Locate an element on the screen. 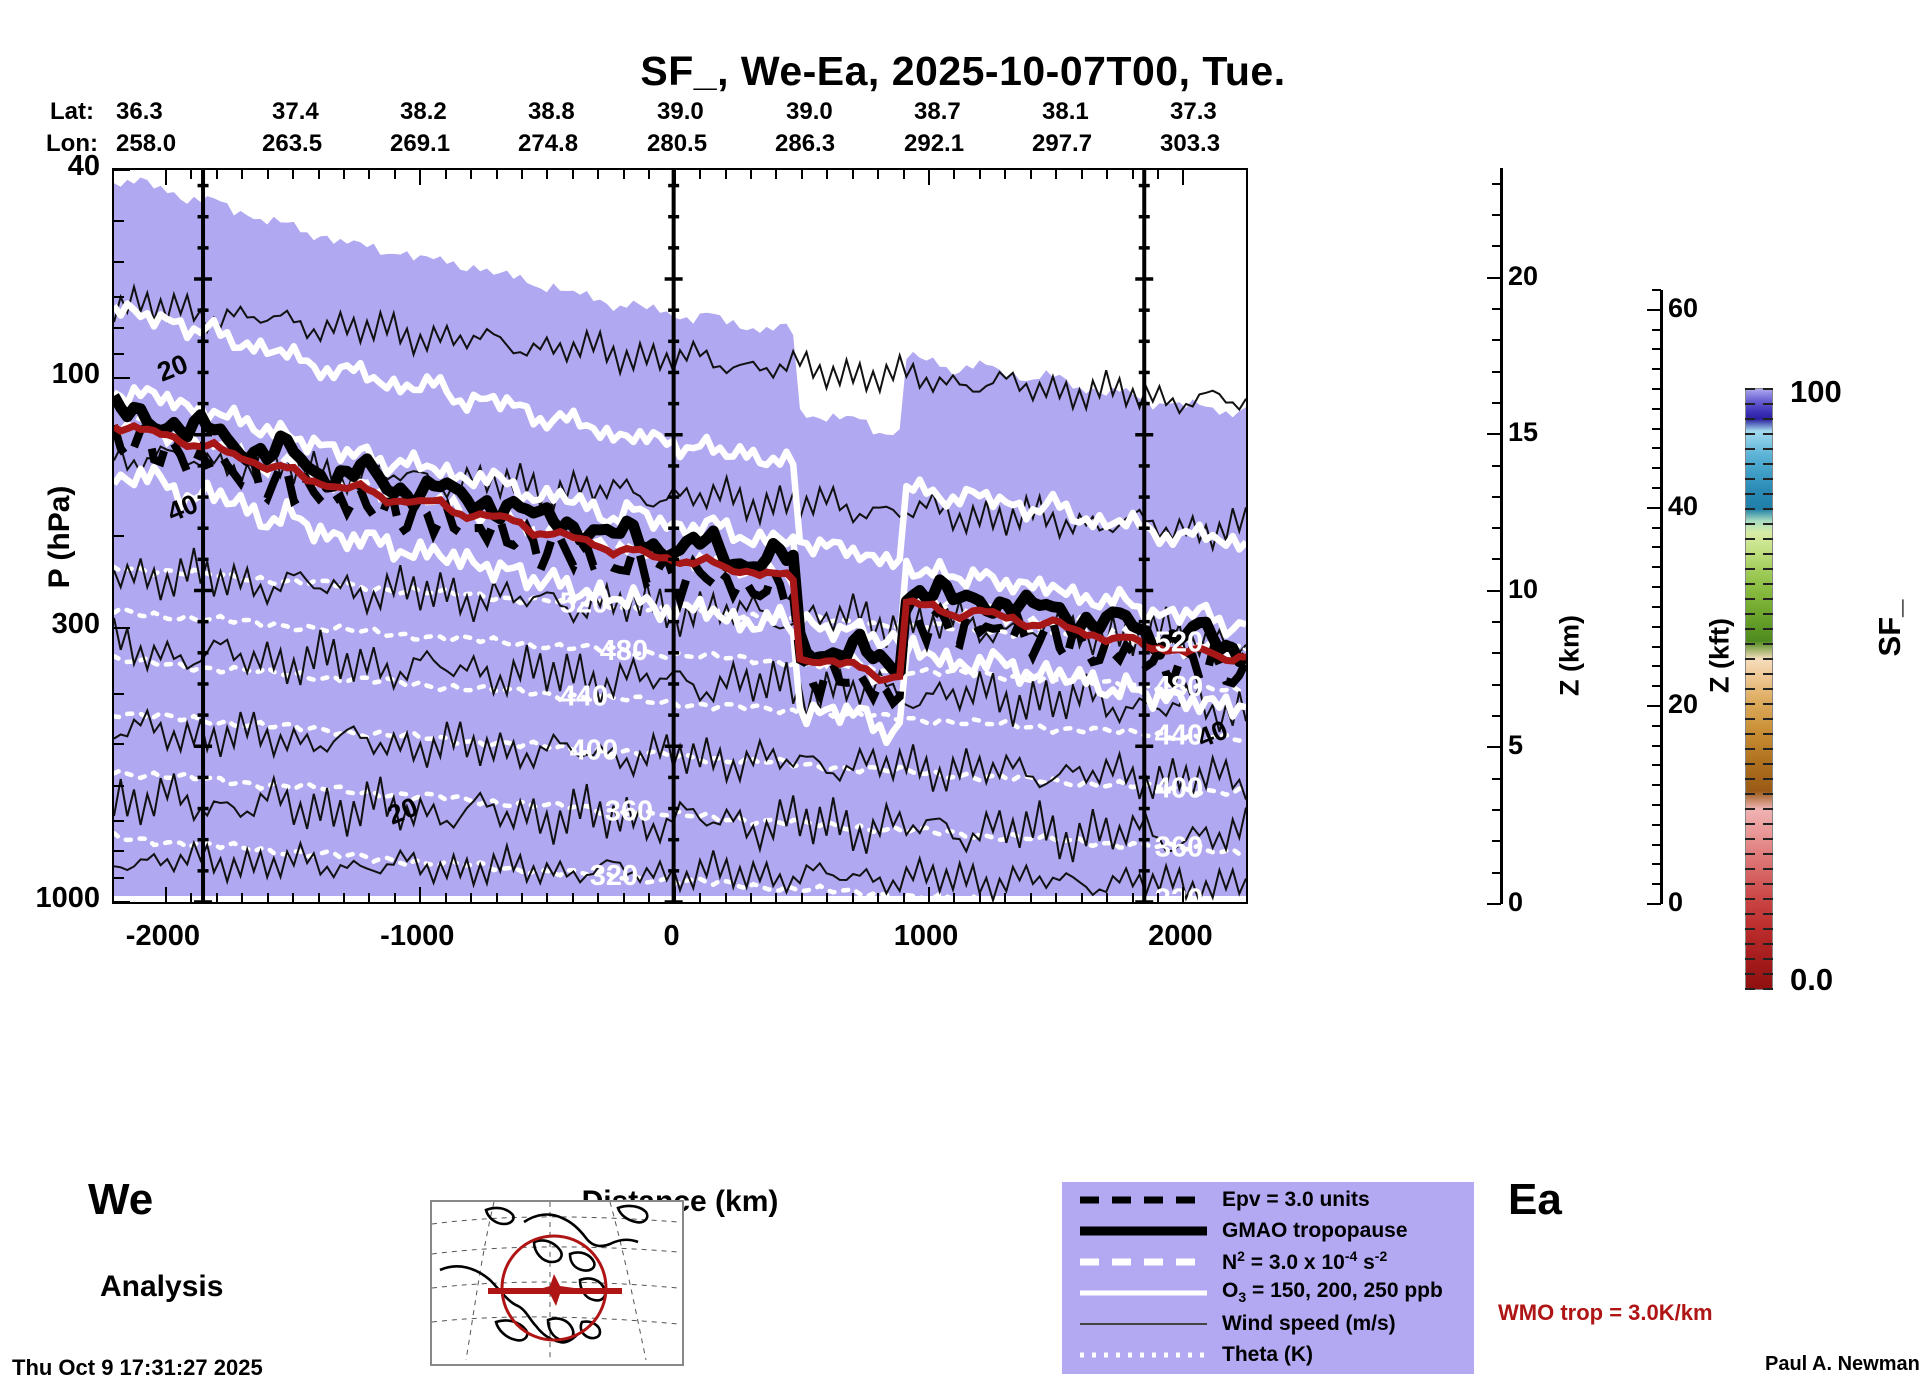  coastlines is located at coordinates (544, 1274).